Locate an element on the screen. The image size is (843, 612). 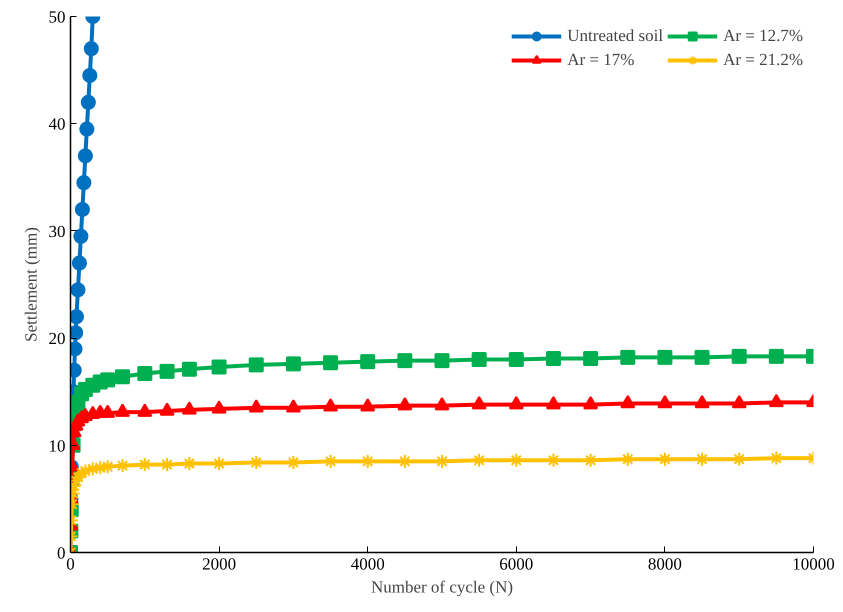
y-tick-label: 40 is located at coordinates (57, 124).